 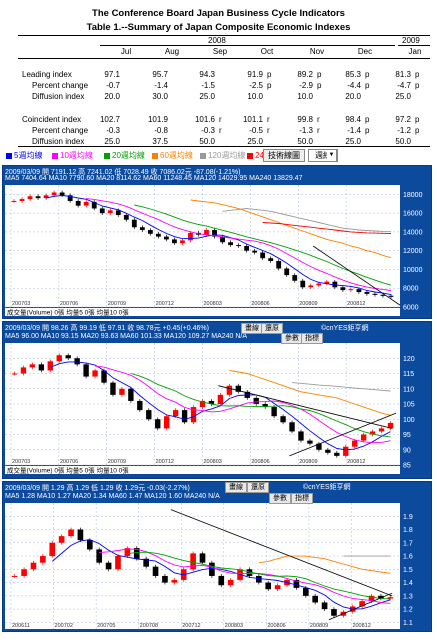 I want to click on legend-entry: 20週均線, so click(x=128, y=155).